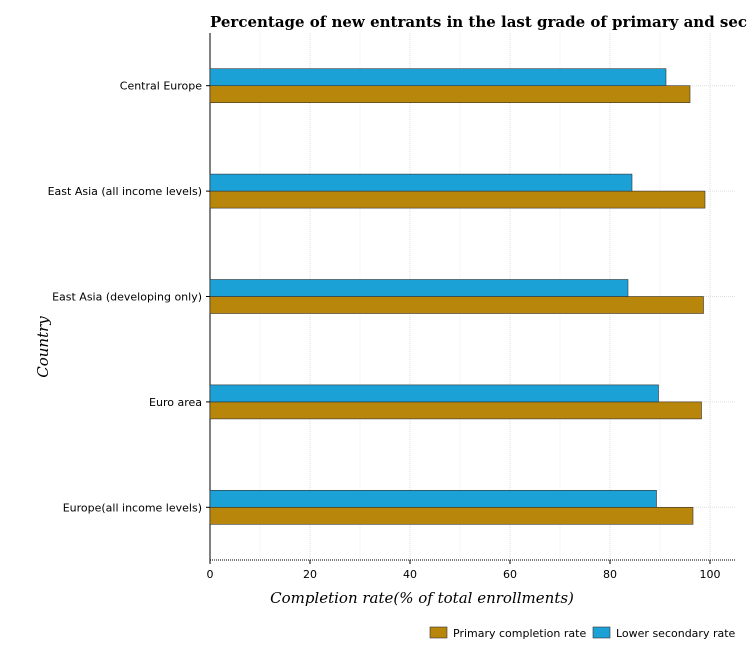 This screenshot has width=750, height=650. What do you see at coordinates (464, 570) in the screenshot?
I see `x-ticks: 0 20 40 60 80 100` at bounding box center [464, 570].